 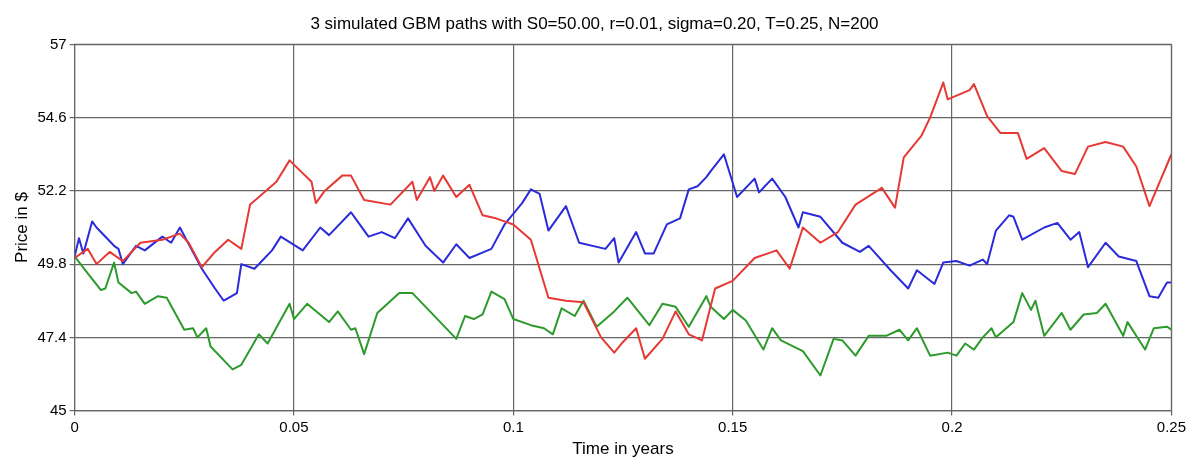 I want to click on x-tick-label: 0.05, so click(x=294, y=426).